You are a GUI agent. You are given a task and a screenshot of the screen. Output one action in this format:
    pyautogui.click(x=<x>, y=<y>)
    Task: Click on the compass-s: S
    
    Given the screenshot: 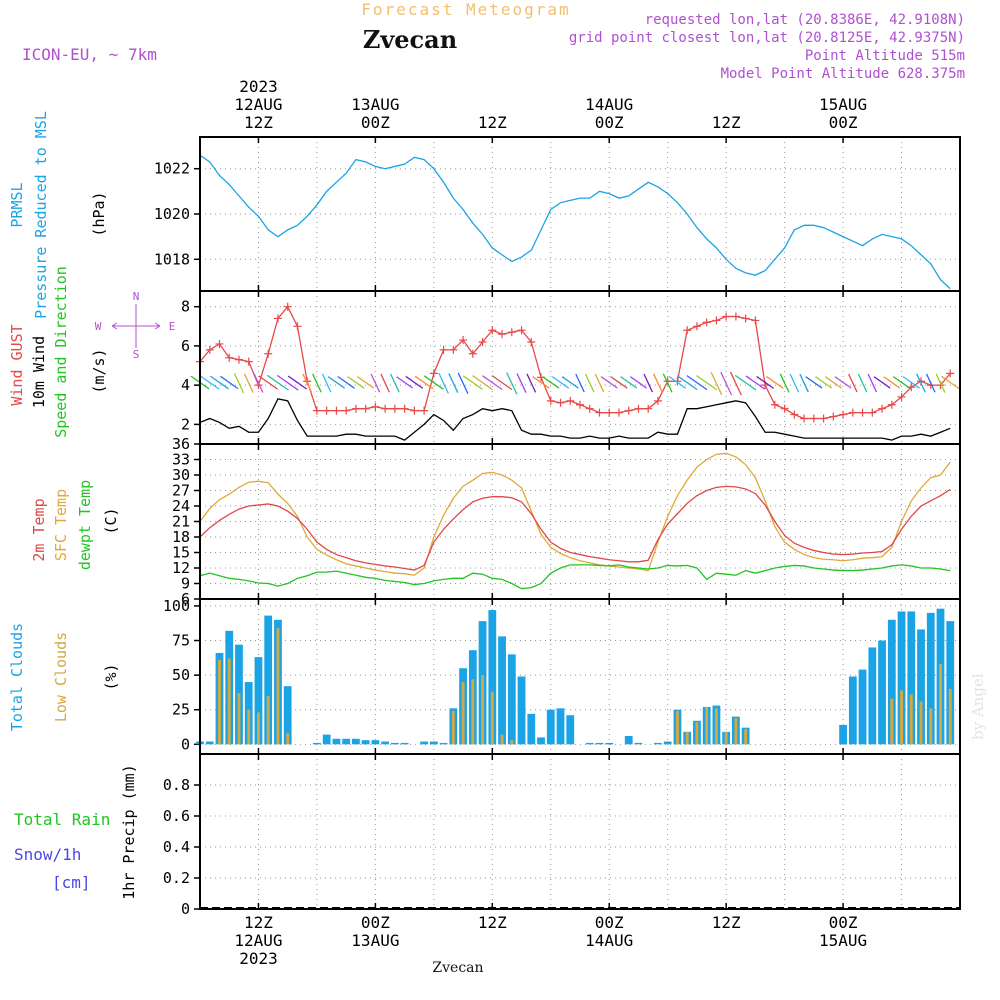 What is the action you would take?
    pyautogui.click(x=136, y=354)
    